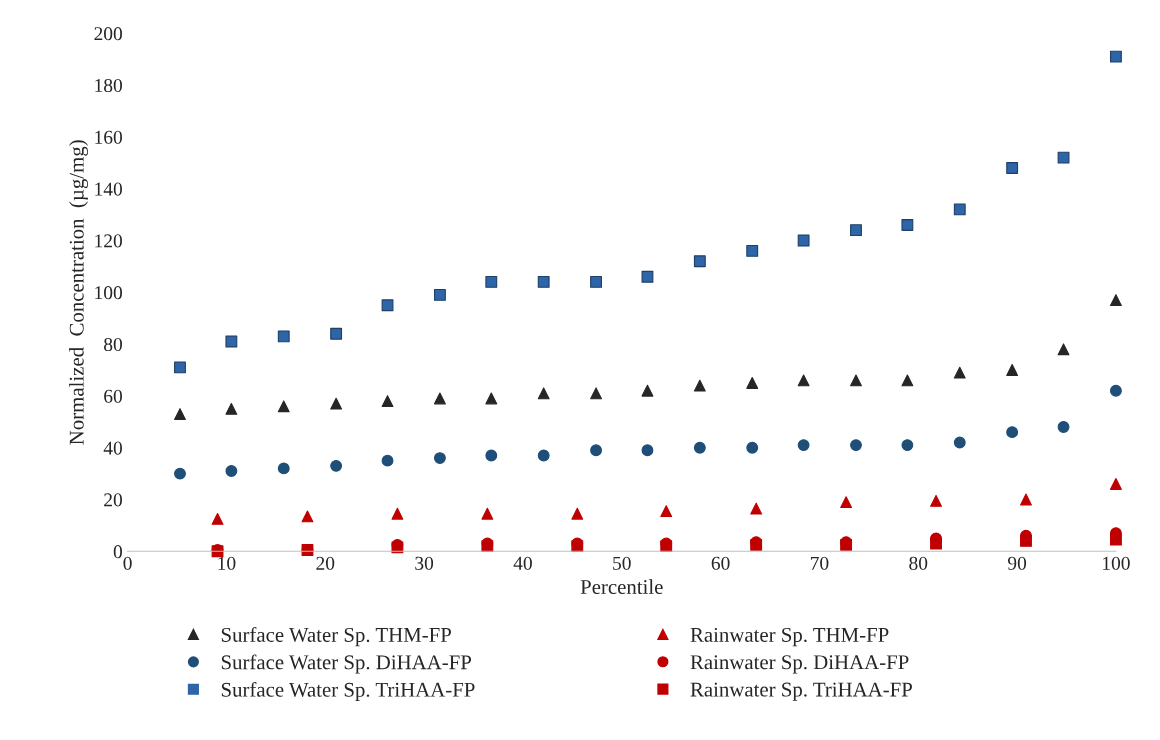 This screenshot has height=740, width=1160. Describe the element at coordinates (108, 241) in the screenshot. I see `y-tick-label: 120` at that location.